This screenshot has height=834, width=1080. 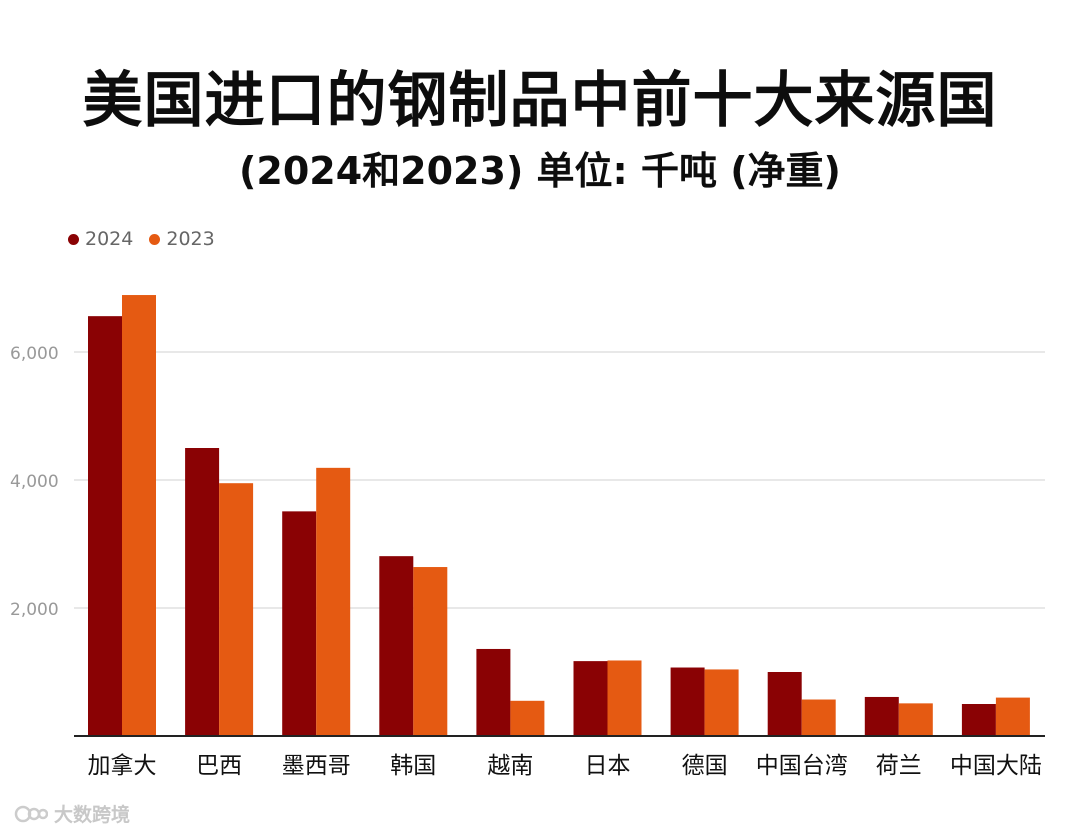 I want to click on x-tick-label: 越南, so click(x=510, y=766).